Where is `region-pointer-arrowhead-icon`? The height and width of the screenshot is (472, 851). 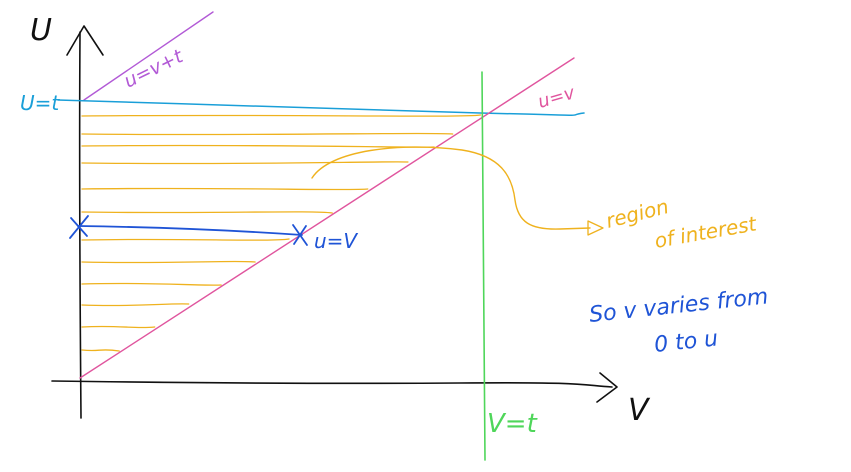 region-pointer-arrowhead-icon is located at coordinates (595, 228).